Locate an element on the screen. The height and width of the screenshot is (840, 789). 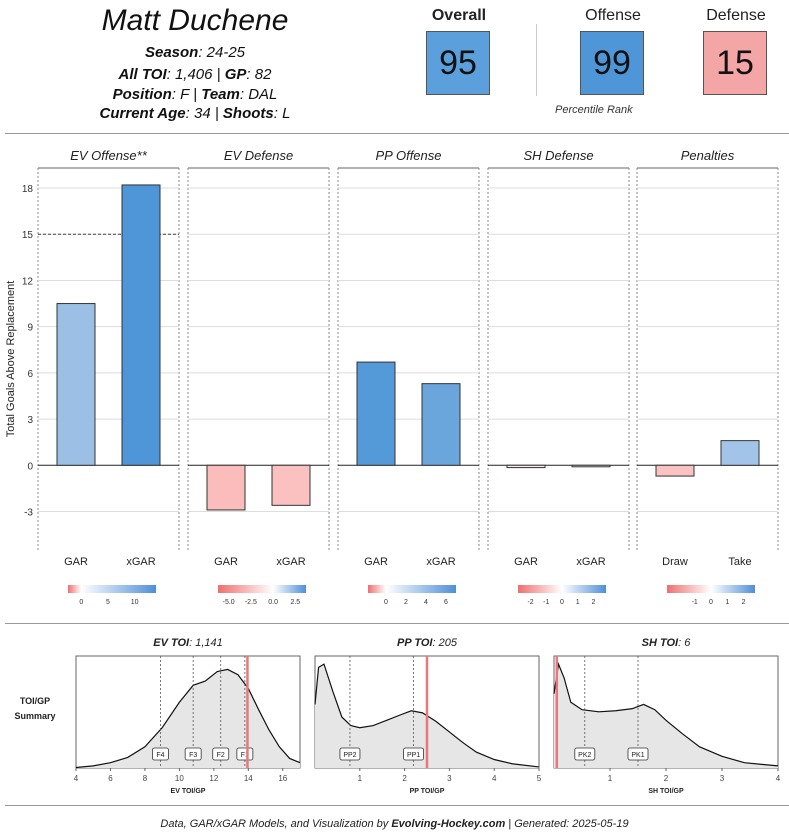
toi-panel: PP TOI: 205 PP2 PP1 1 2 3 4 5 PP TOI/GP is located at coordinates (428, 716).